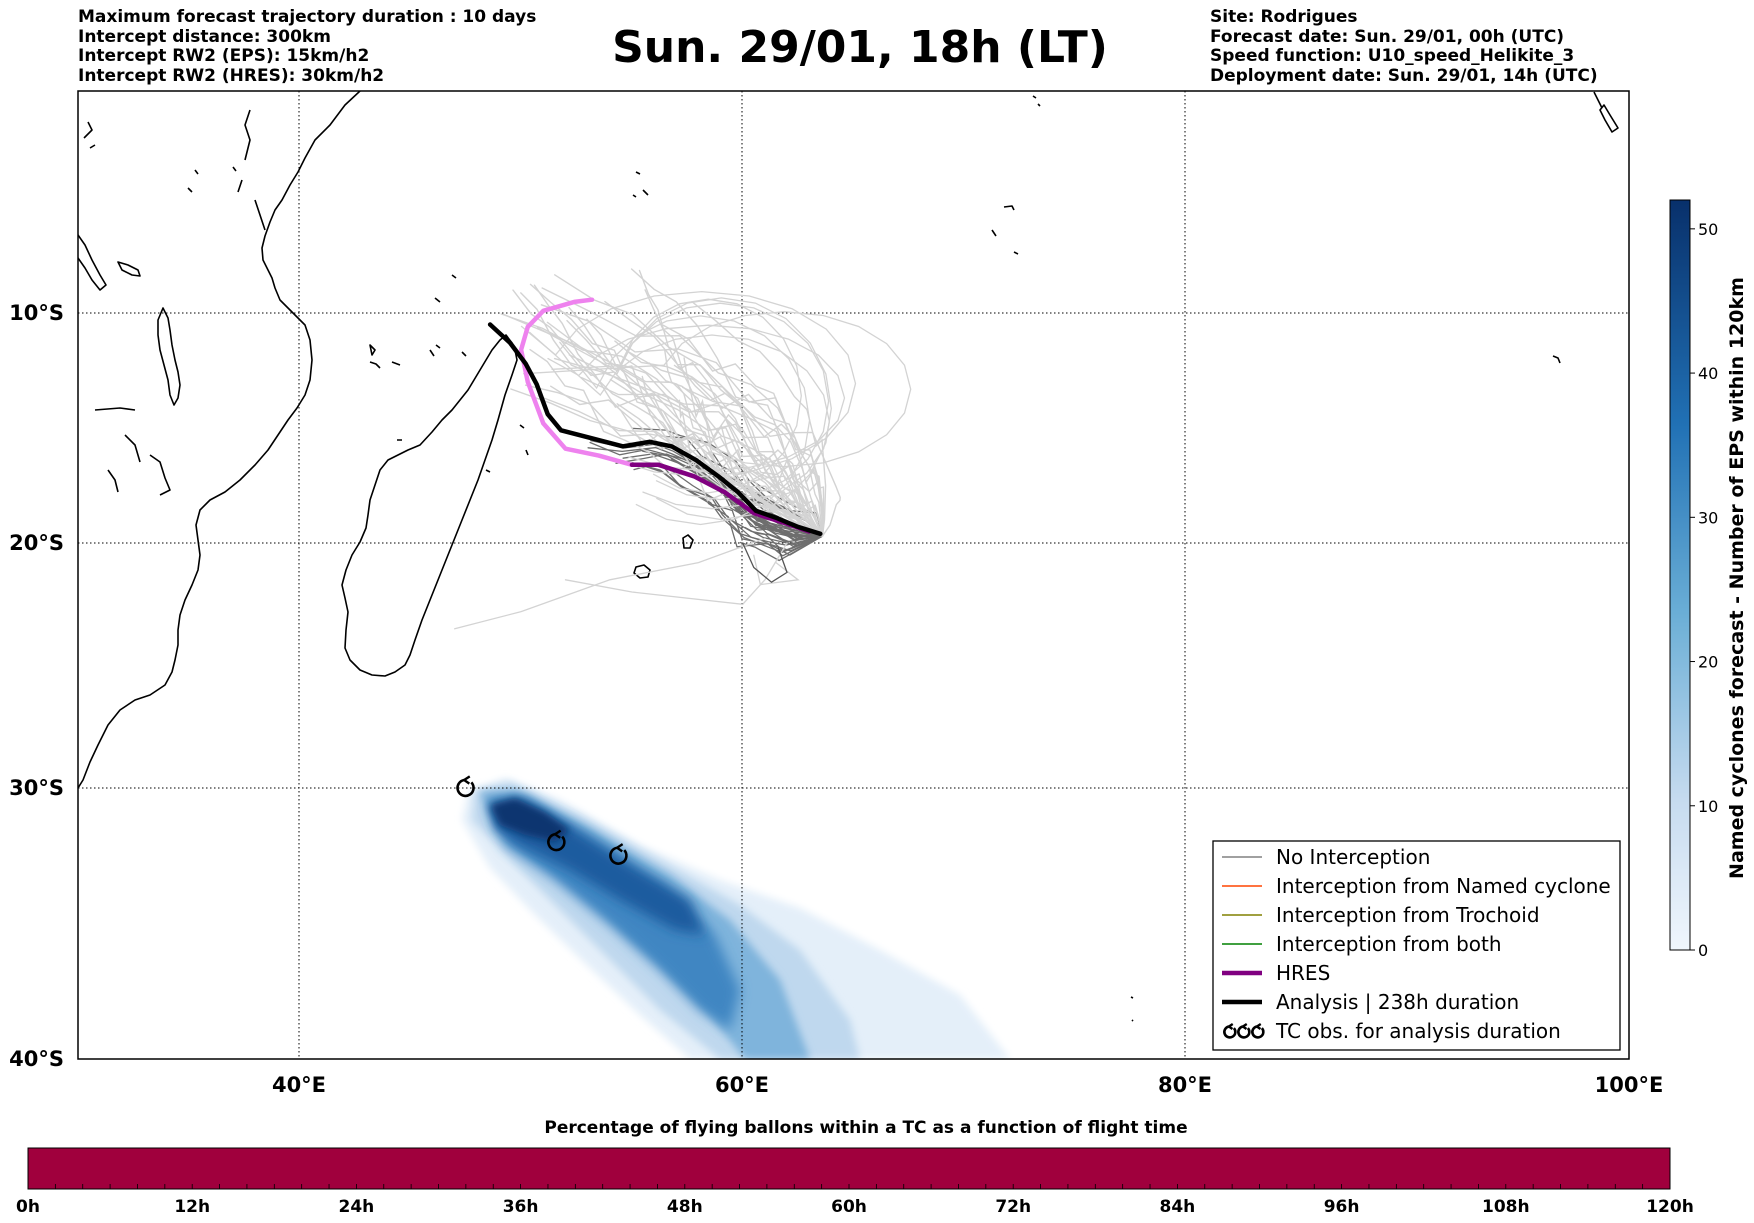 Image resolution: width=1754 pixels, height=1223 pixels. What do you see at coordinates (224, 56) in the screenshot?
I see `header-left-line: Intercept RW2 (EPS): 15km/h2` at bounding box center [224, 56].